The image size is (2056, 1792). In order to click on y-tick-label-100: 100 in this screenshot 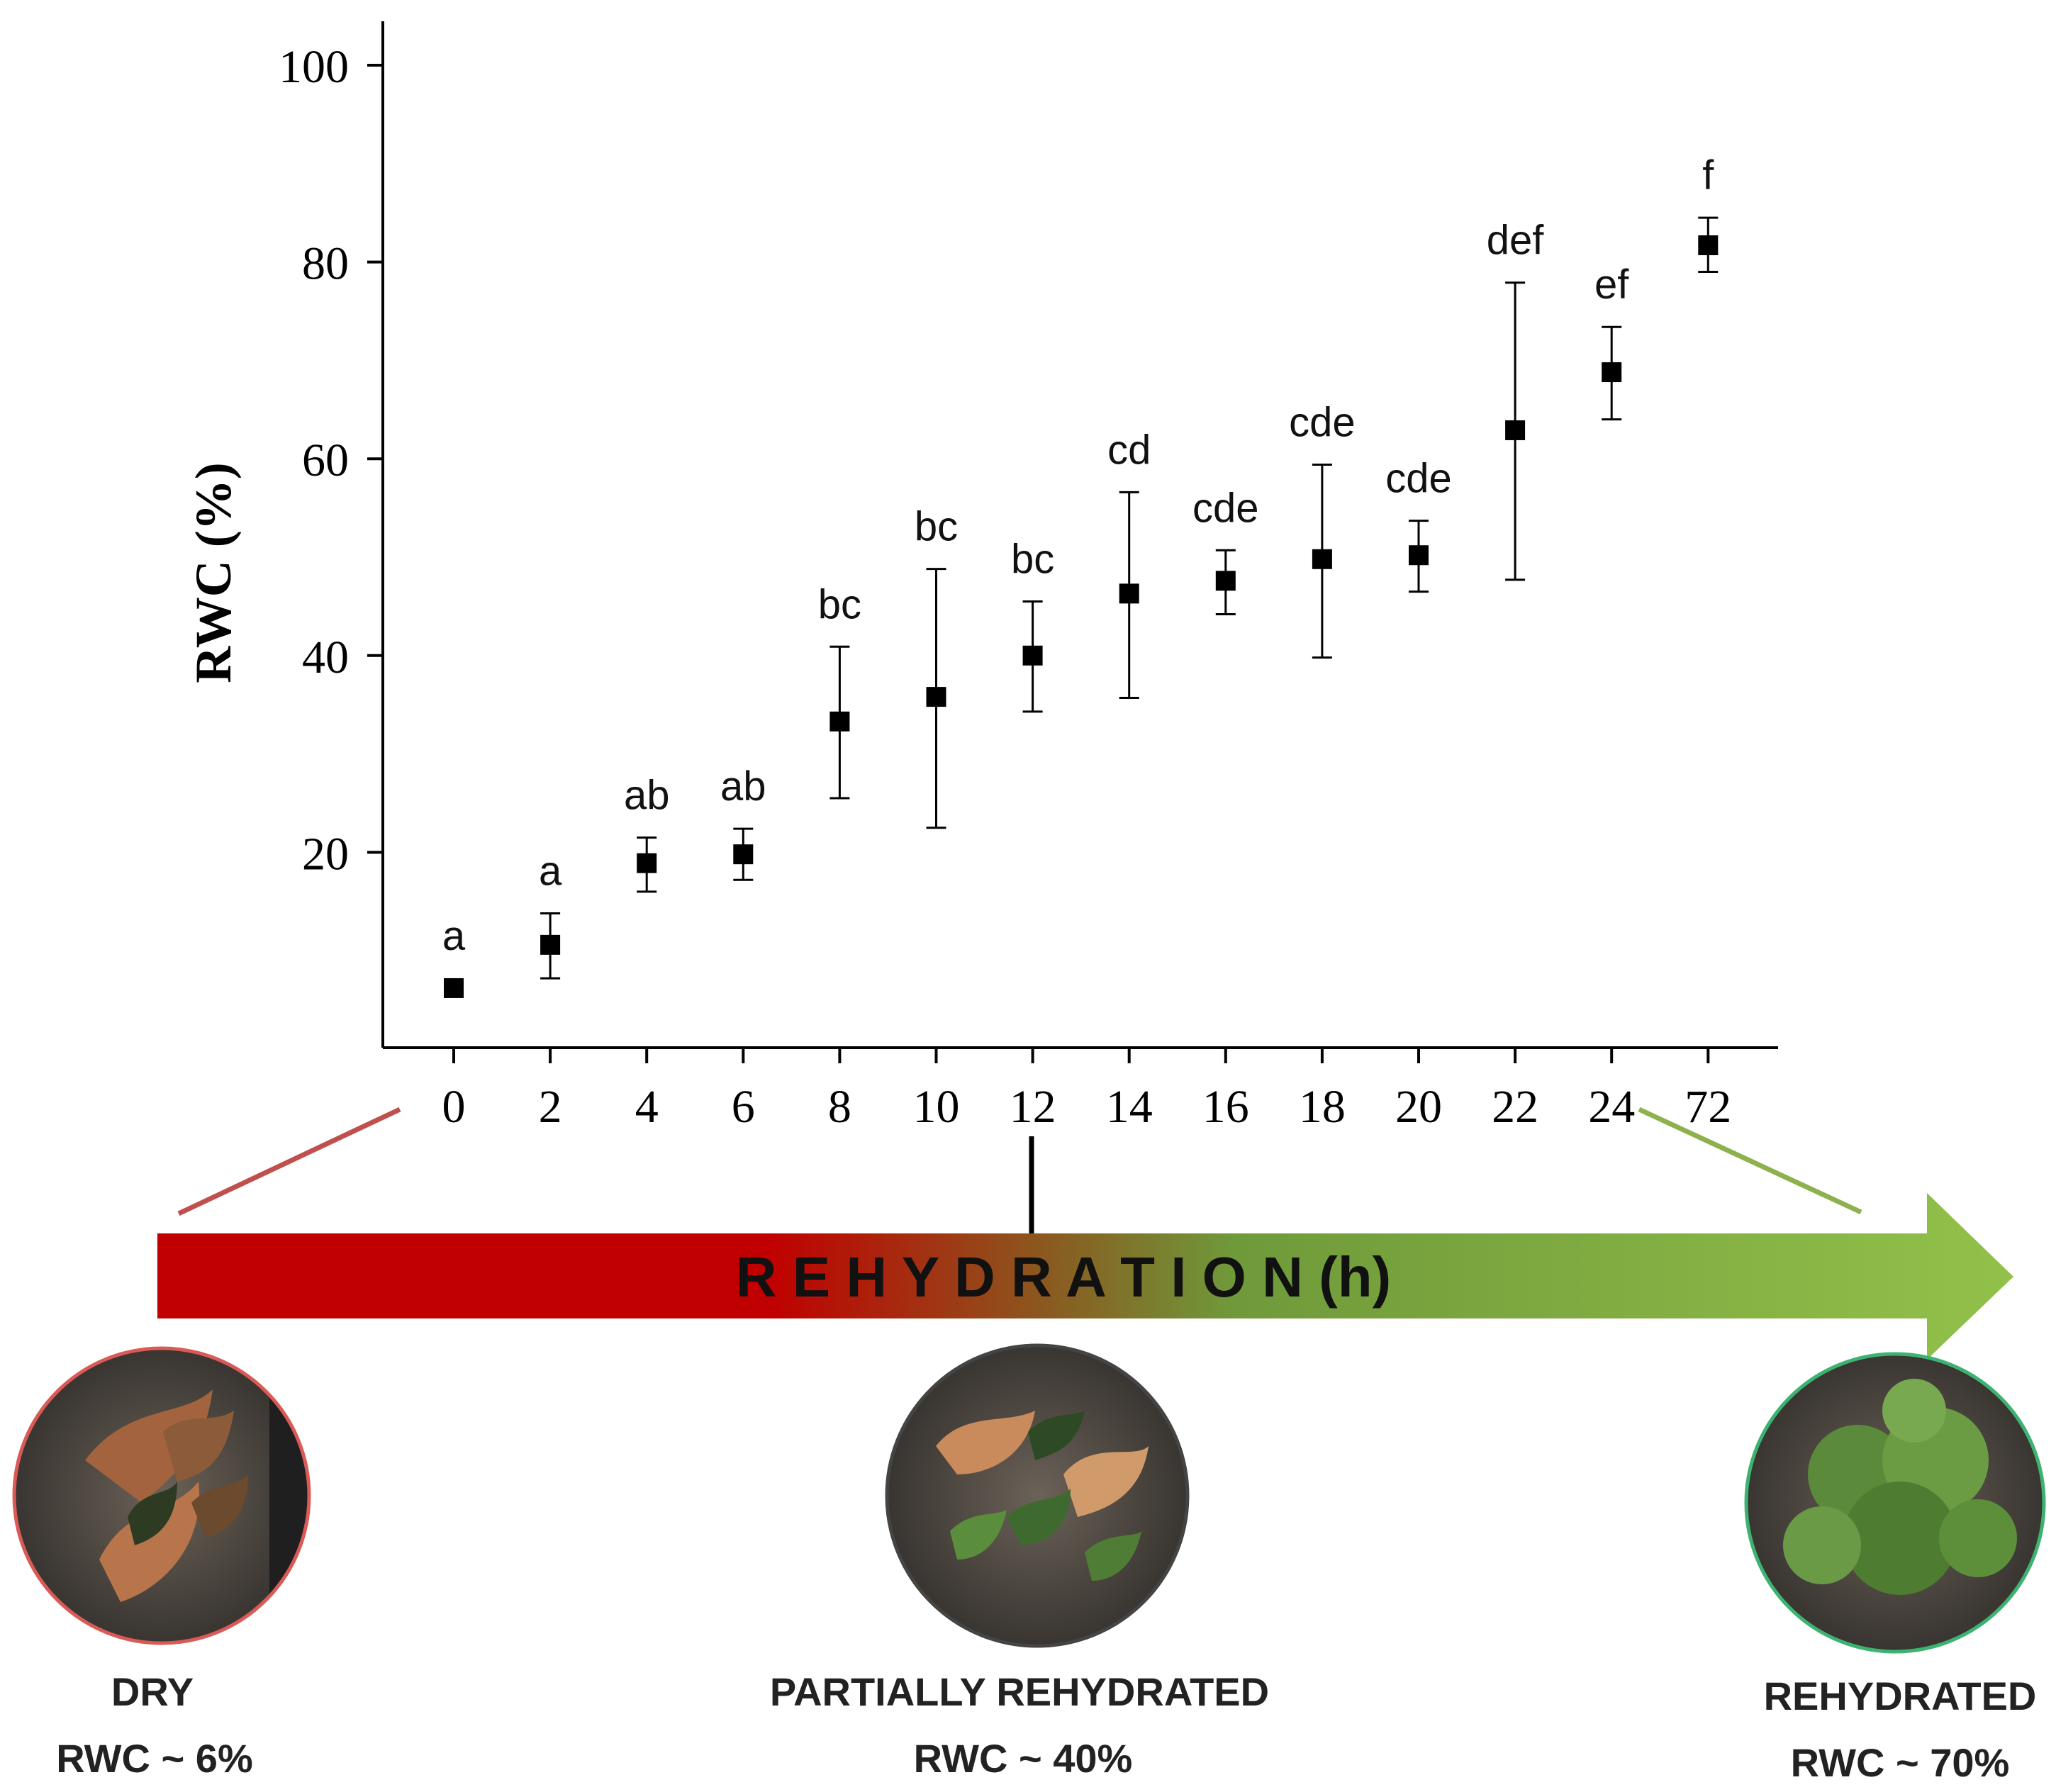, I will do `click(314, 67)`.